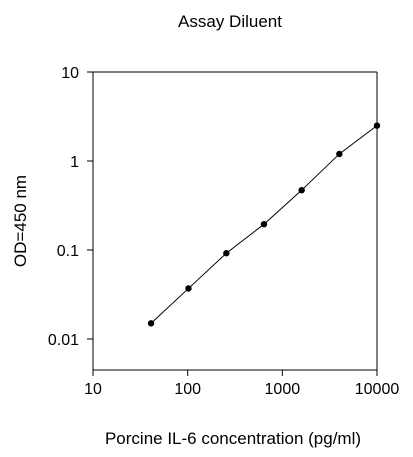 This screenshot has width=413, height=457. I want to click on y-tick-label: 0.01, so click(63, 340).